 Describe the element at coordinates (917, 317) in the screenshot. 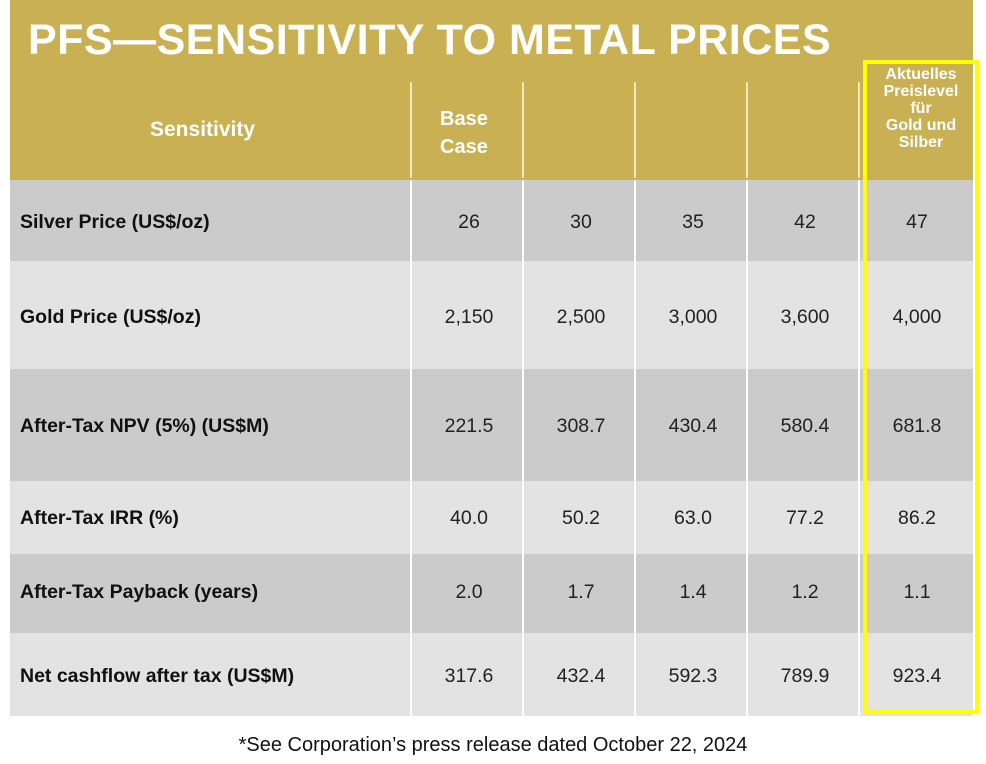

I see `cell-current-level: 4,000` at that location.